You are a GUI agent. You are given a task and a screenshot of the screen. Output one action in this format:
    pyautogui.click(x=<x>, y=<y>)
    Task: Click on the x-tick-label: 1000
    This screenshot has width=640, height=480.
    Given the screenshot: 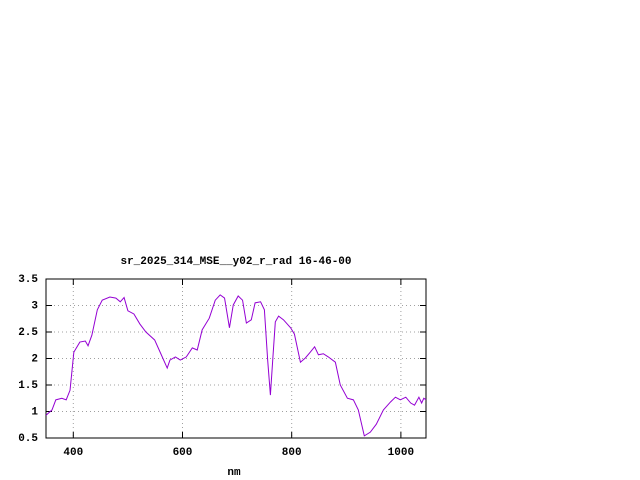 What is the action you would take?
    pyautogui.click(x=401, y=453)
    